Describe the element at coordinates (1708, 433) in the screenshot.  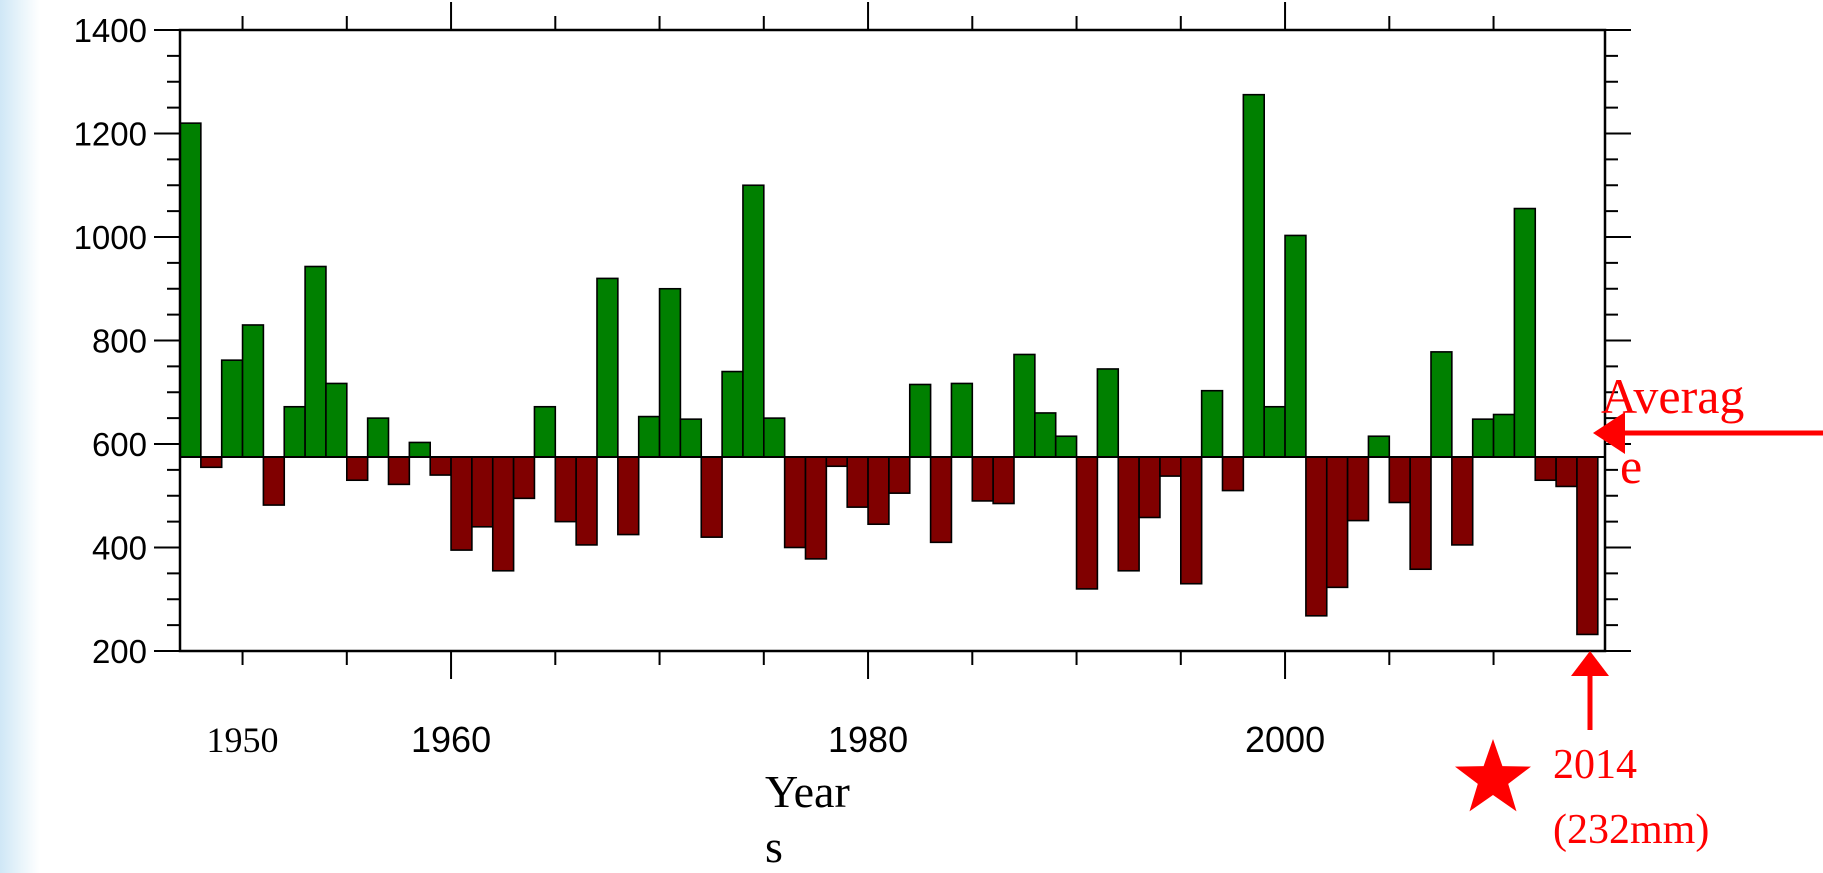
I see `average-arrow` at that location.